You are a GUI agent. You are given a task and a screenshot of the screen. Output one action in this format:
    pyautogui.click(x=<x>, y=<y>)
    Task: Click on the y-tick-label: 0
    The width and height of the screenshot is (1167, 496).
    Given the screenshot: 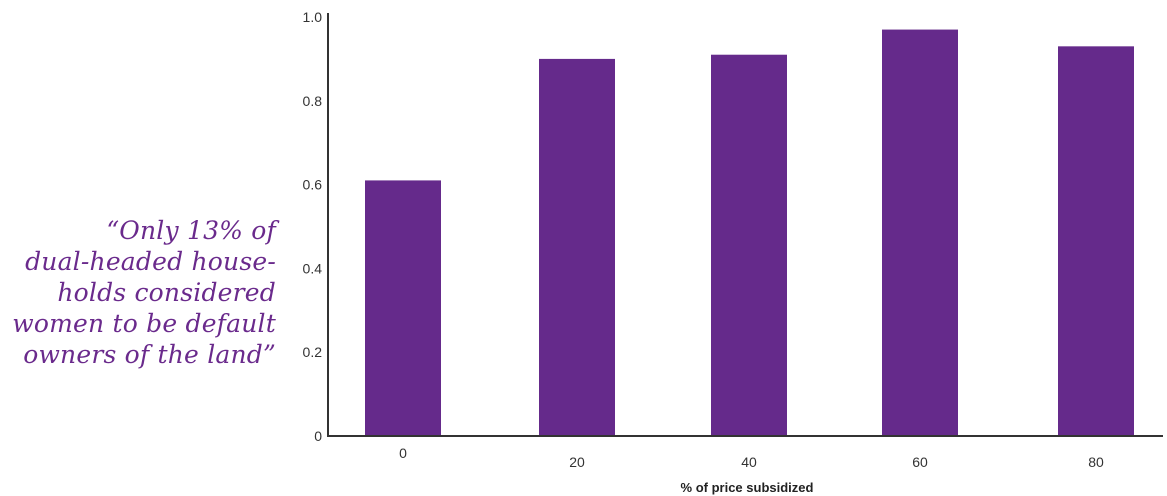 What is the action you would take?
    pyautogui.click(x=318, y=436)
    